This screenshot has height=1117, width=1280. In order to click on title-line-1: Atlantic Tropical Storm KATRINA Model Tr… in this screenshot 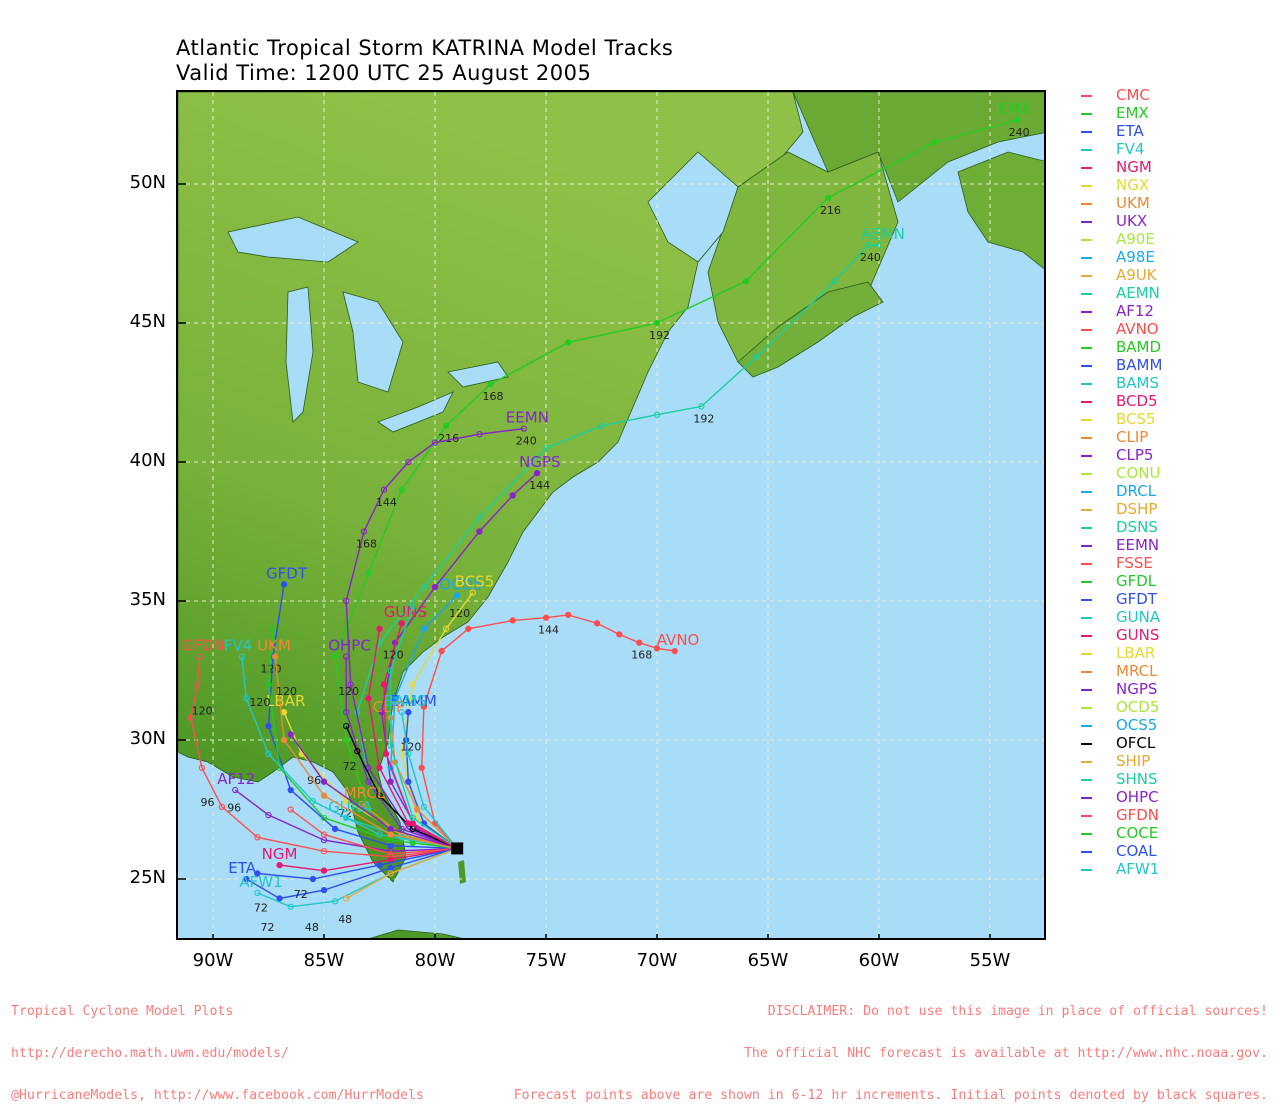, I will do `click(425, 48)`.